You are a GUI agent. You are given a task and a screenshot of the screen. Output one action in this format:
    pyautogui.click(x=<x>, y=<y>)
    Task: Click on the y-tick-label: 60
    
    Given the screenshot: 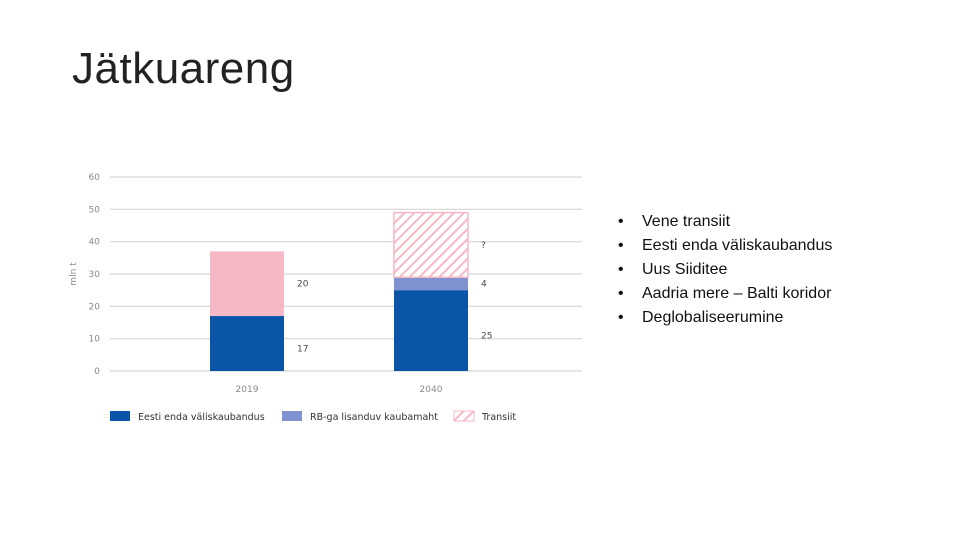 What is the action you would take?
    pyautogui.click(x=95, y=178)
    